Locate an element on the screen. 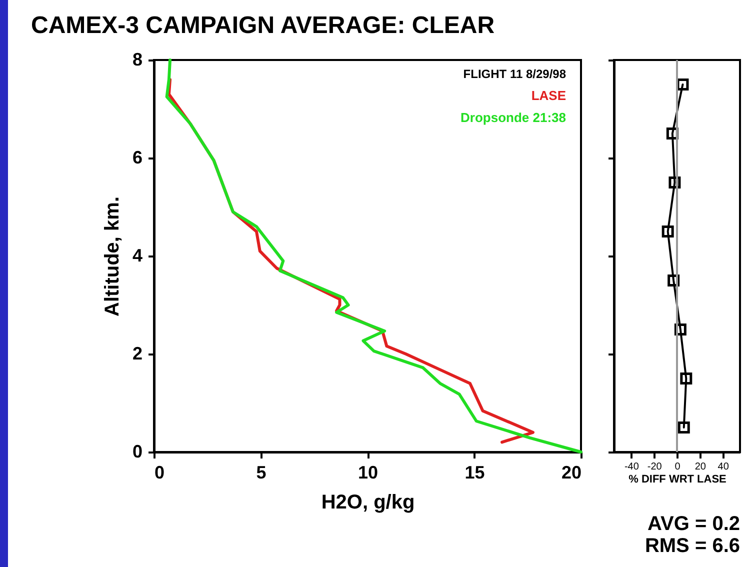 The width and height of the screenshot is (755, 567). annotation: FLIGHT 11 8/29/98 is located at coordinates (514, 74).